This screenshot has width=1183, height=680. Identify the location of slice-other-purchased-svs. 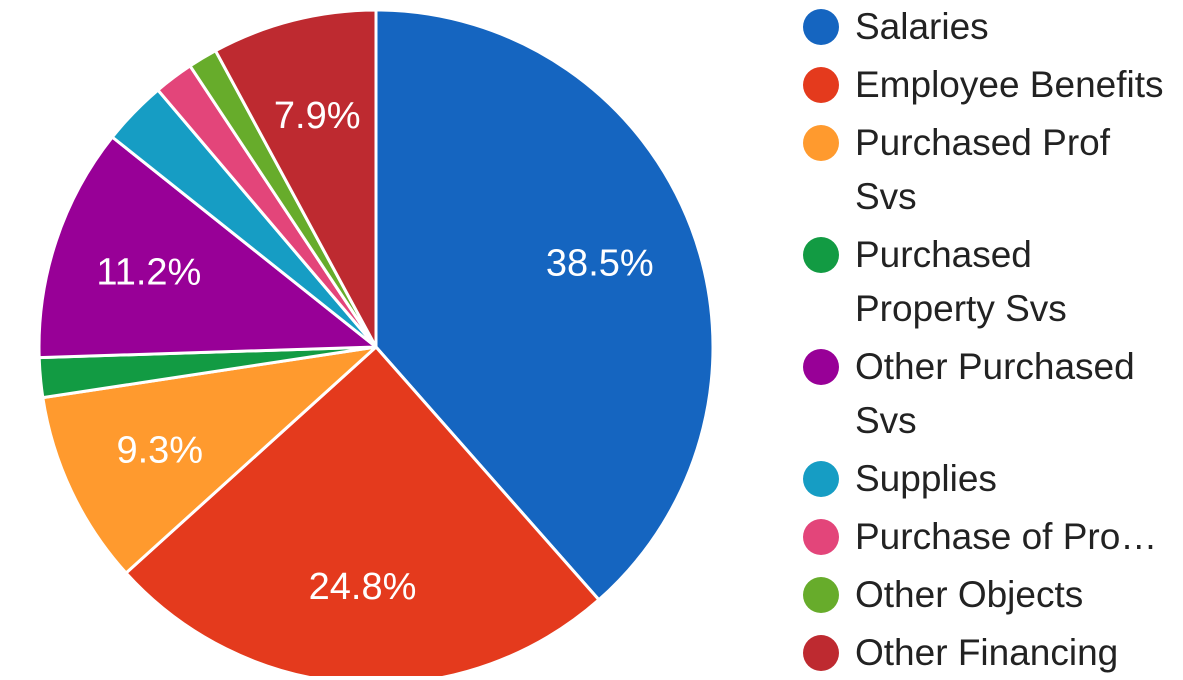
(207, 247).